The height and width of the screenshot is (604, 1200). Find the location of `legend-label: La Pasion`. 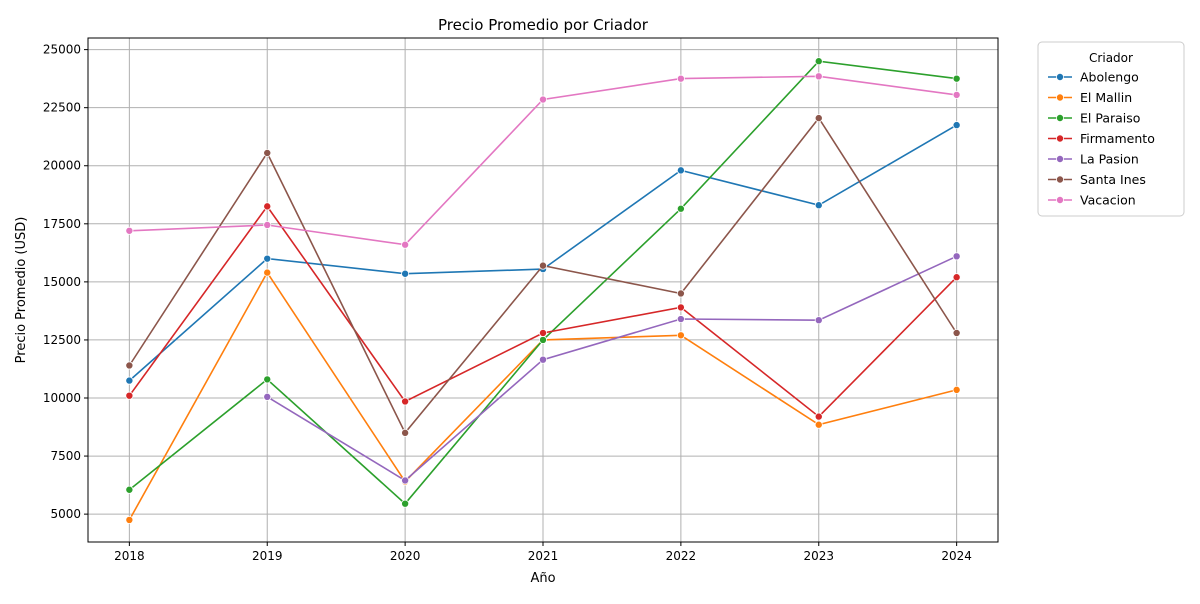

legend-label: La Pasion is located at coordinates (1109, 159).